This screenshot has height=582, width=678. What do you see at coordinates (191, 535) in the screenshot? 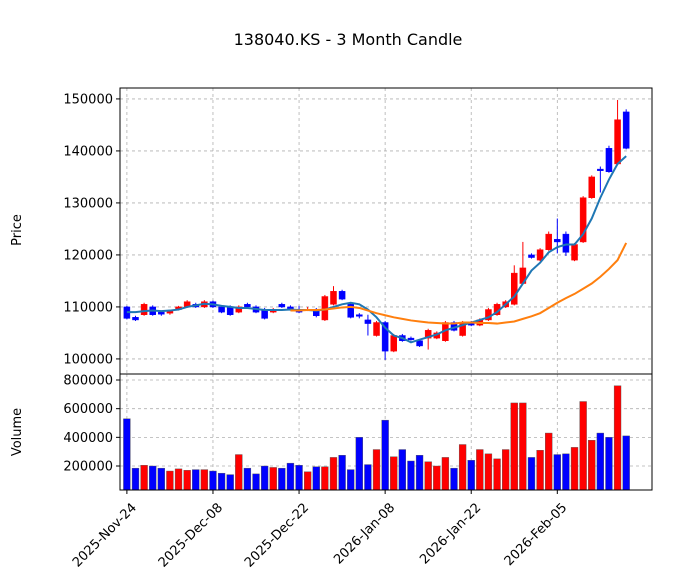
I see `x-tick-label: 2025-Dec-08` at bounding box center [191, 535].